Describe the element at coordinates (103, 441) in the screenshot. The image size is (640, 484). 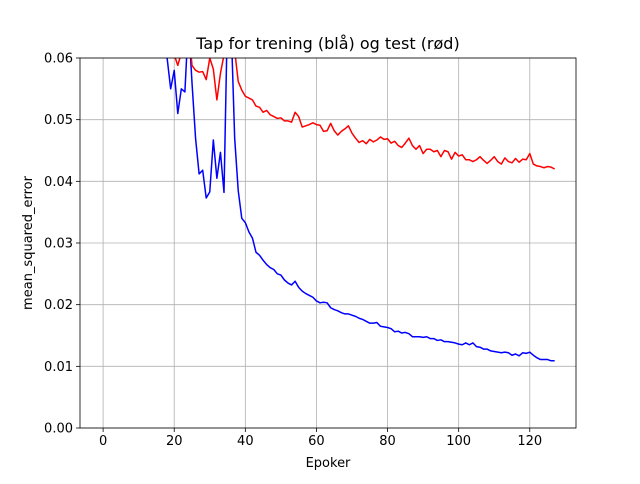
I see `x-tick-label: 0` at that location.